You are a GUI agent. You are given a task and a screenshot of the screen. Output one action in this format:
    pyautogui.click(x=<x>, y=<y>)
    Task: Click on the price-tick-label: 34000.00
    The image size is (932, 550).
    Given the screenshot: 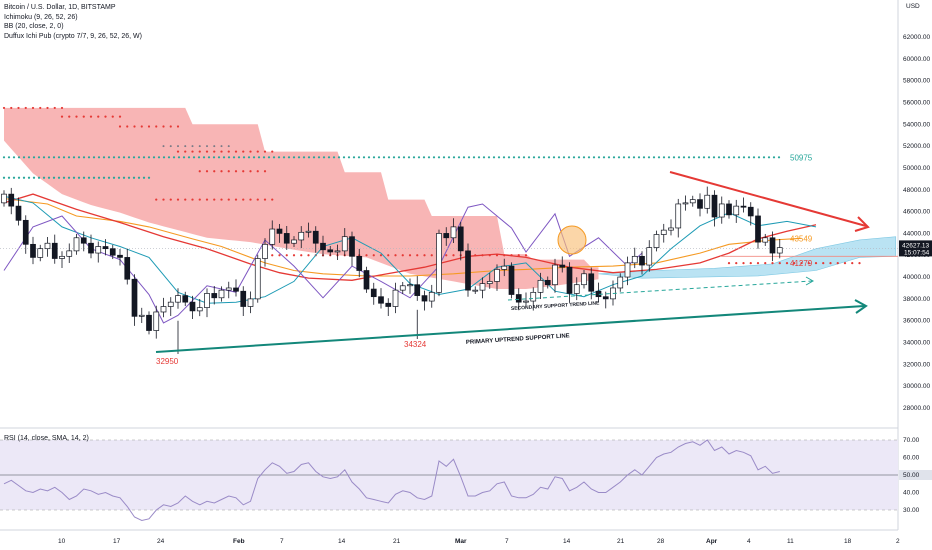 What is the action you would take?
    pyautogui.click(x=916, y=343)
    